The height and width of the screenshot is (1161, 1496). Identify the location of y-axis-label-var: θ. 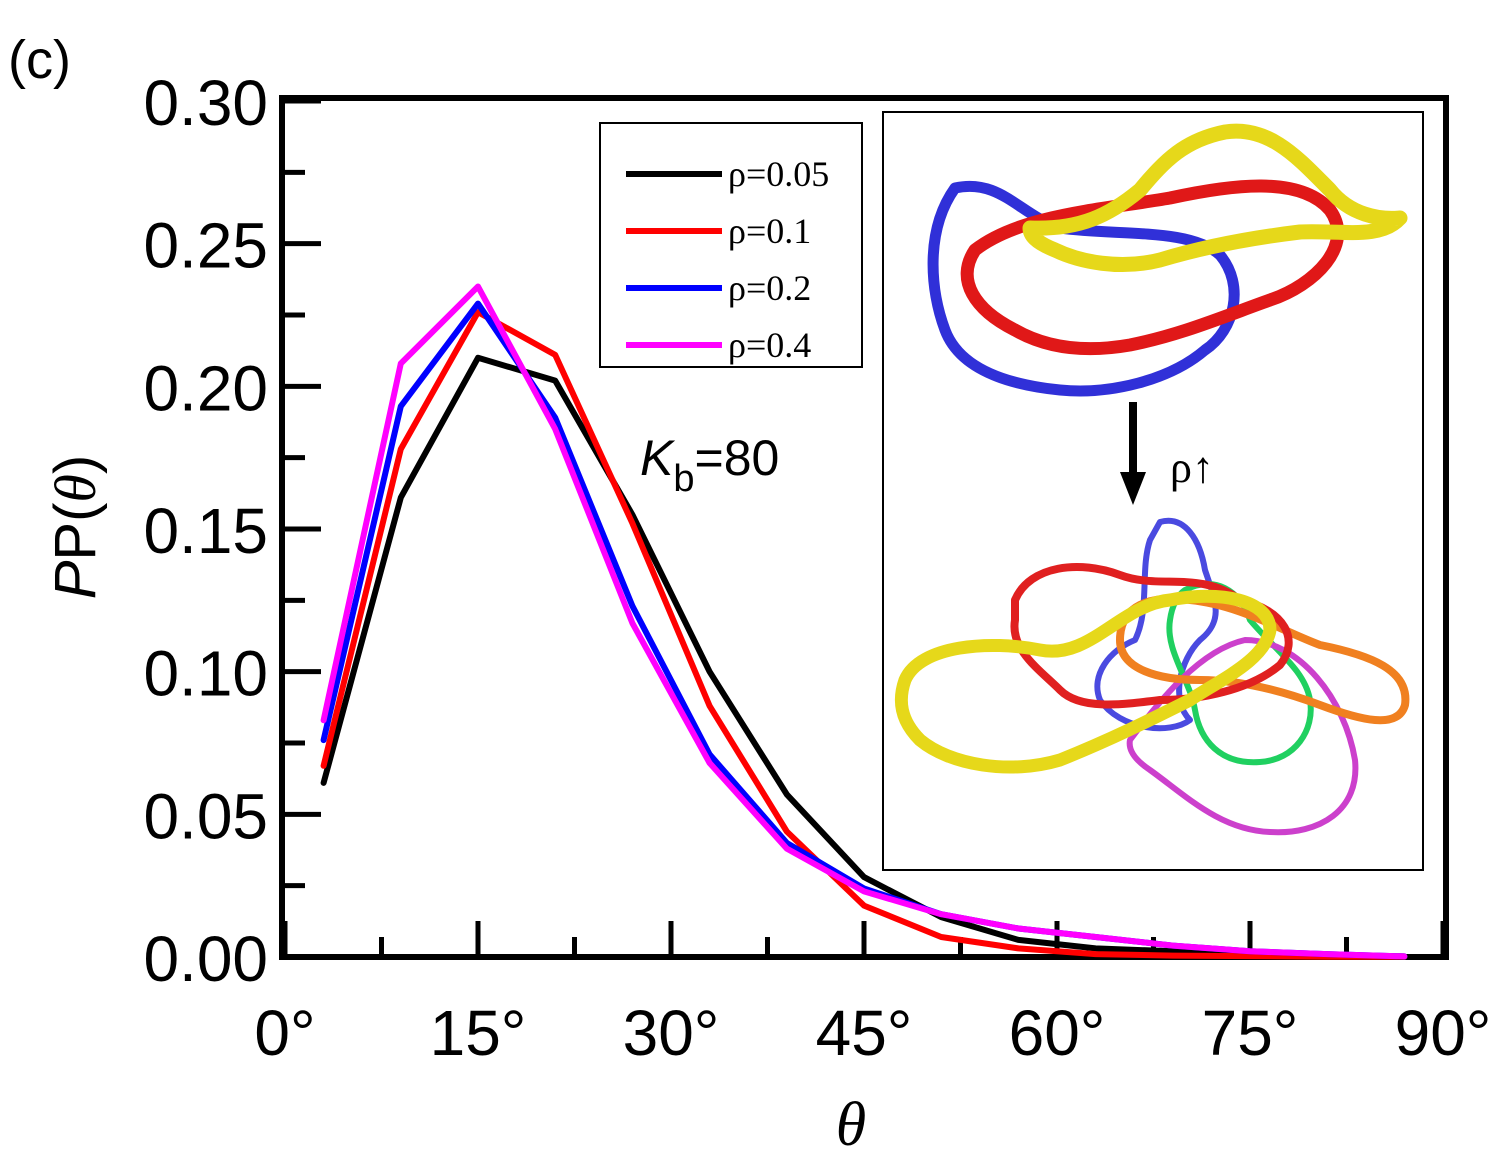
(75, 488).